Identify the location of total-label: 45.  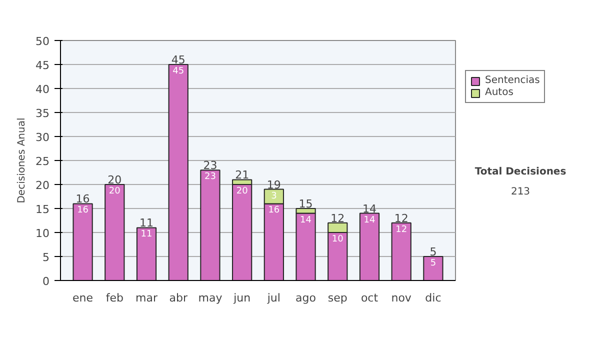
(178, 60).